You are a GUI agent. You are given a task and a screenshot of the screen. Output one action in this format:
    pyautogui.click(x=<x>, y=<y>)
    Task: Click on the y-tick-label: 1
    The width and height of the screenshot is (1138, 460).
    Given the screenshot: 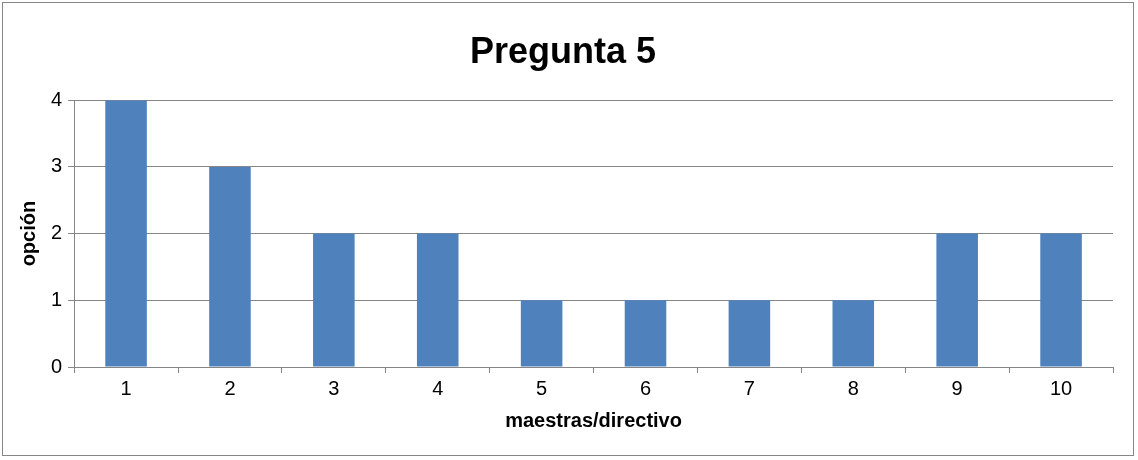 What is the action you would take?
    pyautogui.click(x=57, y=298)
    